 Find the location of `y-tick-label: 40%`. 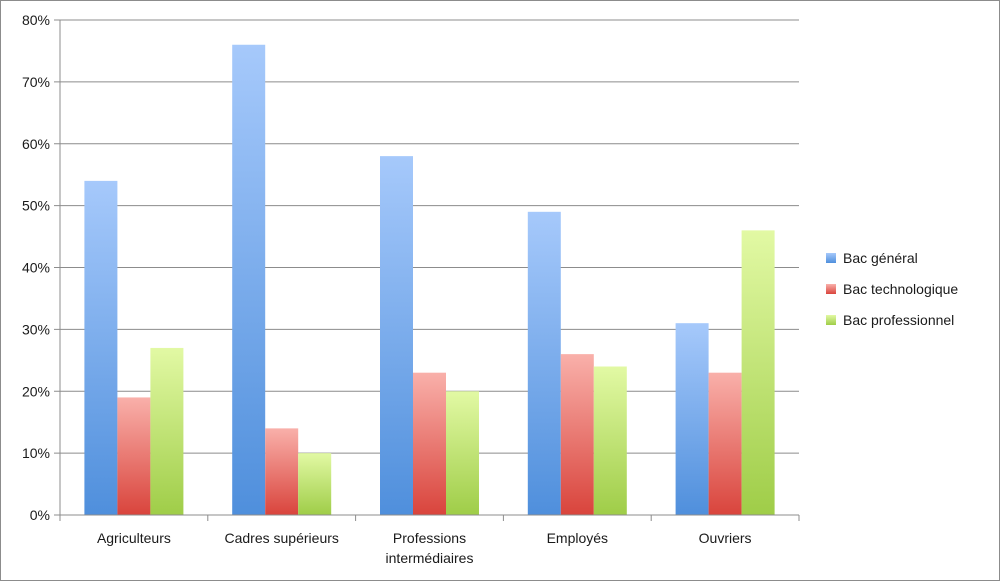

y-tick-label: 40% is located at coordinates (36, 268).